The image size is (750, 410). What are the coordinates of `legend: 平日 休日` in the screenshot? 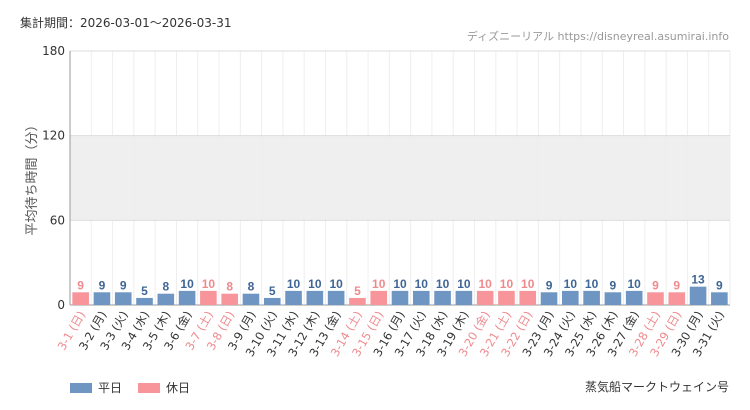 It's located at (130, 387).